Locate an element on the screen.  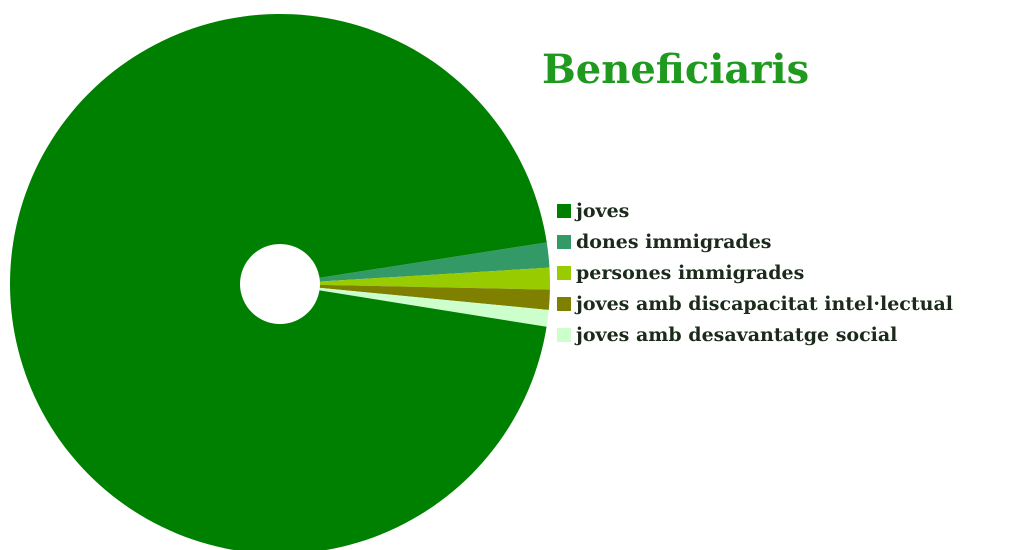
legend-label: joves amb discapacitat intel·lectual is located at coordinates (764, 303).